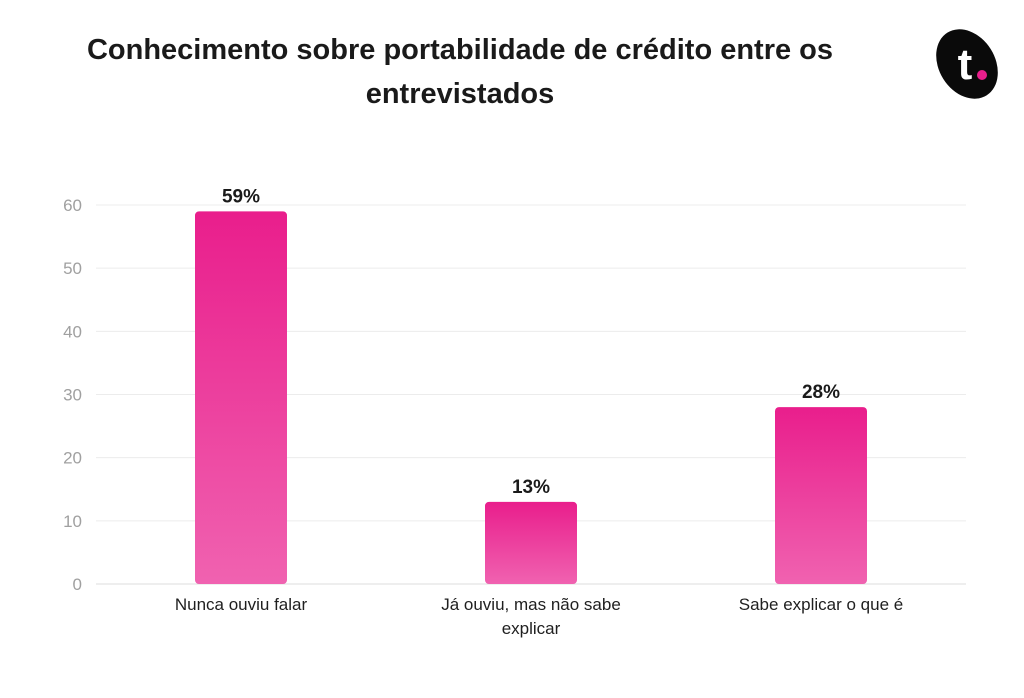  What do you see at coordinates (72, 331) in the screenshot?
I see `y-tick-label: 40` at bounding box center [72, 331].